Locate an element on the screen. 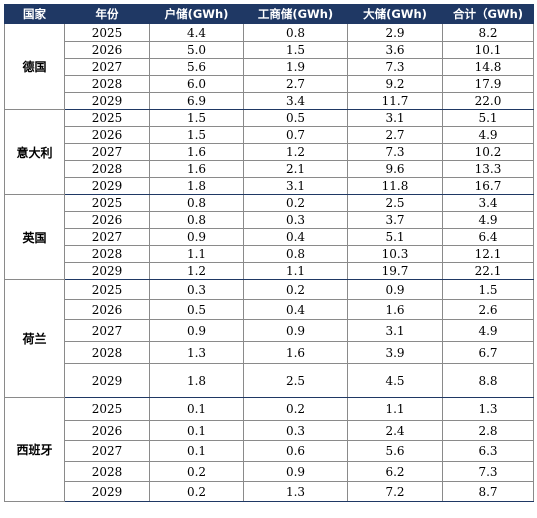  total-cell: 17.9 is located at coordinates (488, 84).